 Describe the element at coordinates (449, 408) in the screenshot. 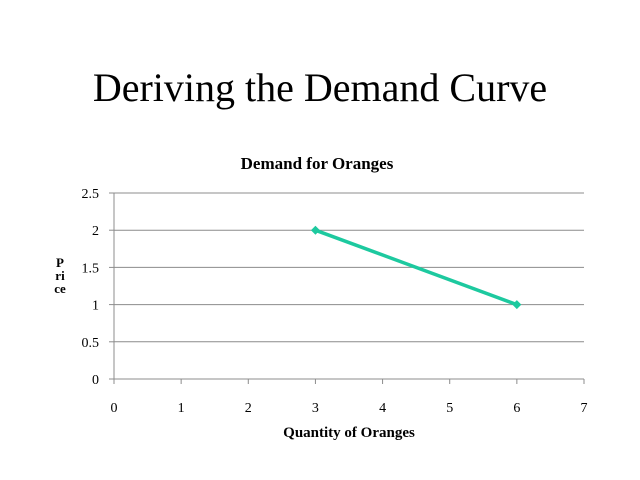

I see `x-tick-label: 5` at that location.